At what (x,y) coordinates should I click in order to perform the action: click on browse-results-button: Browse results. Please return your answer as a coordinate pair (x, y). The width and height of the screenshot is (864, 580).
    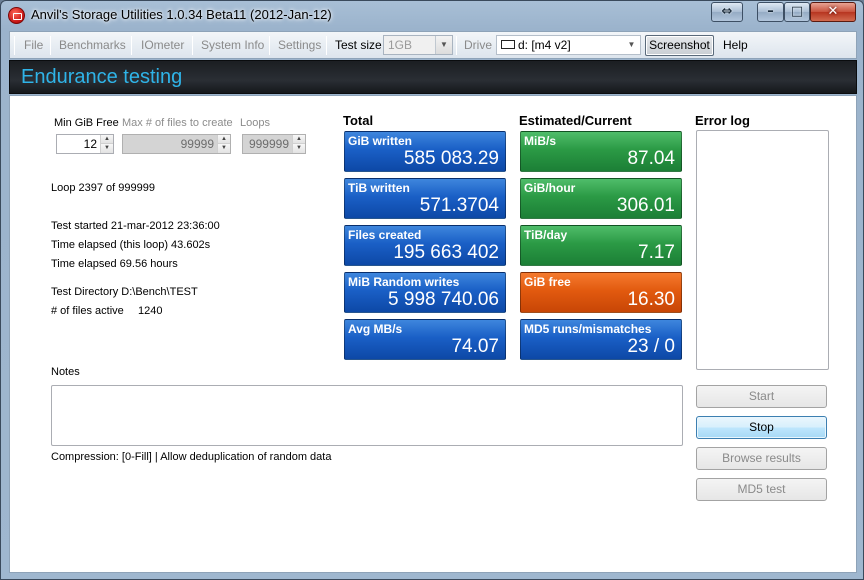
    Looking at the image, I should click on (761, 458).